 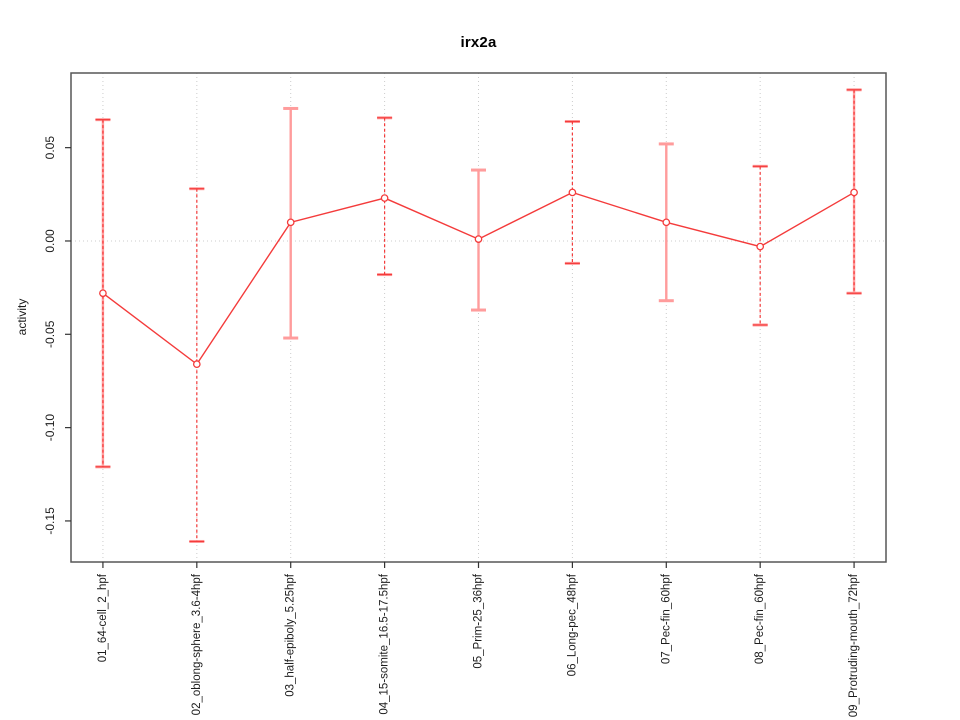 What do you see at coordinates (50, 334) in the screenshot?
I see `y-tick-label: -0.05` at bounding box center [50, 334].